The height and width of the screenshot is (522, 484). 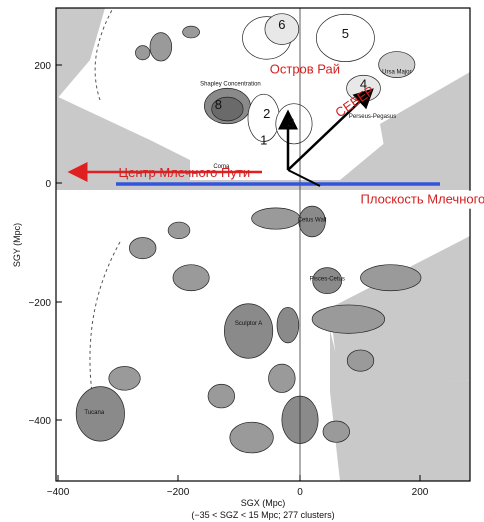 What do you see at coordinates (218, 104) in the screenshot?
I see `region-number: 8` at bounding box center [218, 104].